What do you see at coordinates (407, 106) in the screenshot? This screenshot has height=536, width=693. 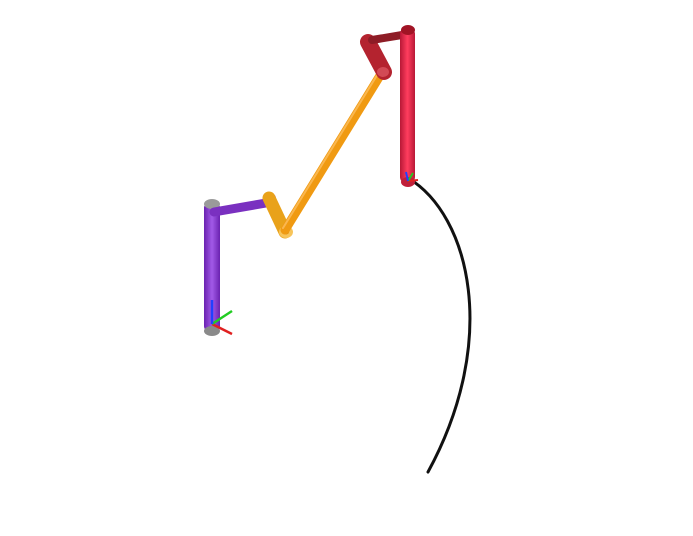 I see `end-link` at bounding box center [407, 106].